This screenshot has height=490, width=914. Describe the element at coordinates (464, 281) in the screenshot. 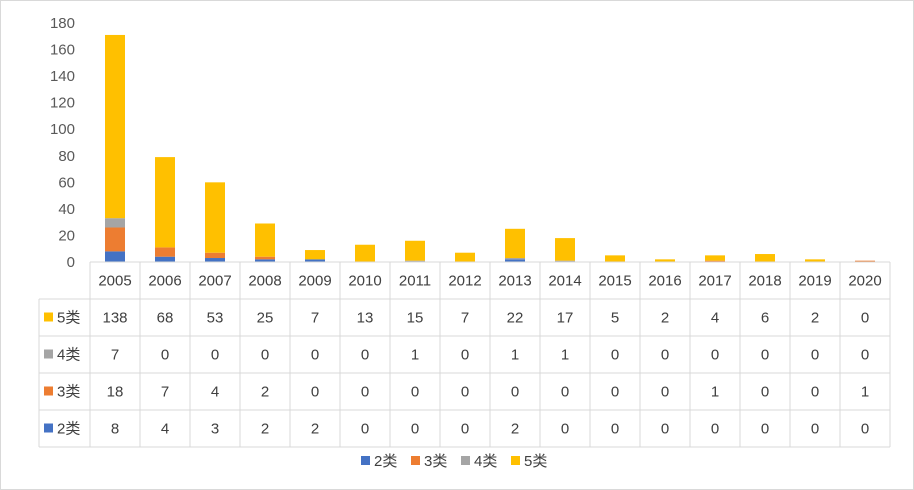

I see `x-category-label: 2012` at that location.